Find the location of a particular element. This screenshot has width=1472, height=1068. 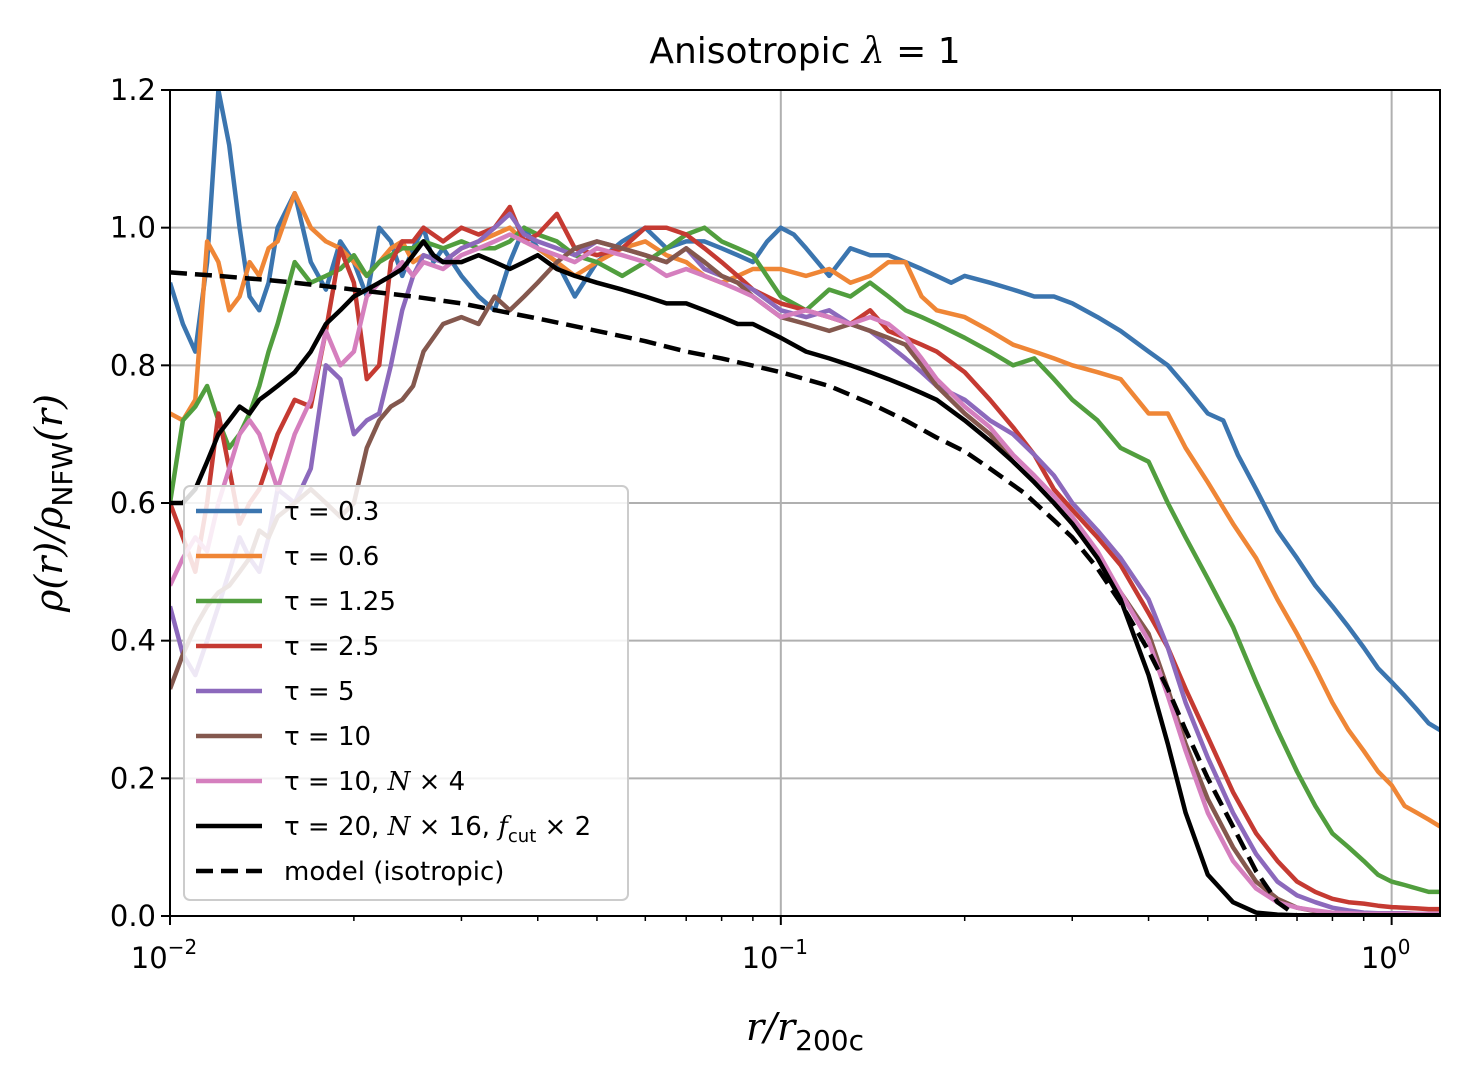

y-axis-ticks: 0.0 0.2 0.4 0.6 0.8 1.0 1.2 is located at coordinates (140, 503).